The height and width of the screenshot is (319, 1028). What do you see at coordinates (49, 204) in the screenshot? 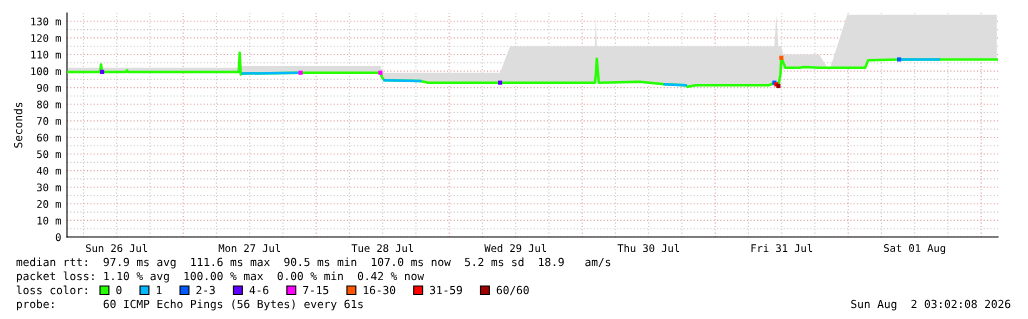
I see `y-tick-label: 20 m` at bounding box center [49, 204].